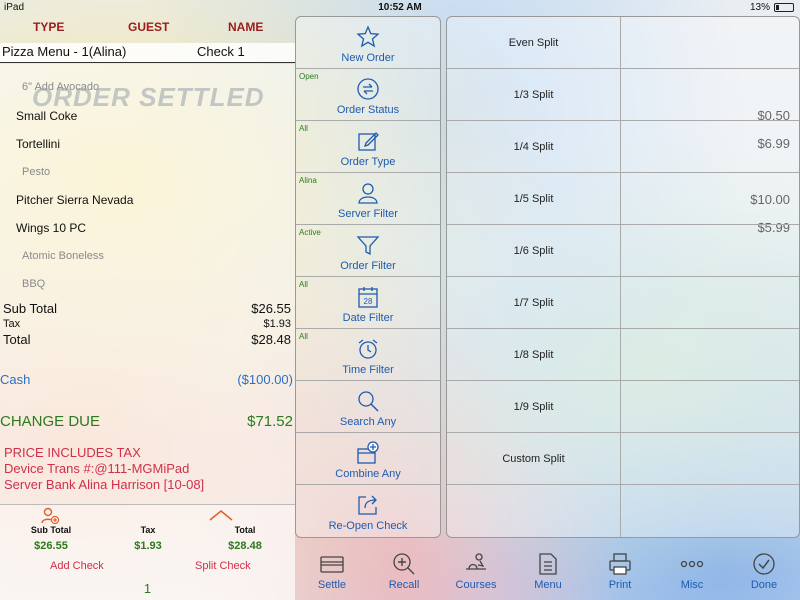  I want to click on item-price: $10.00, so click(770, 199).